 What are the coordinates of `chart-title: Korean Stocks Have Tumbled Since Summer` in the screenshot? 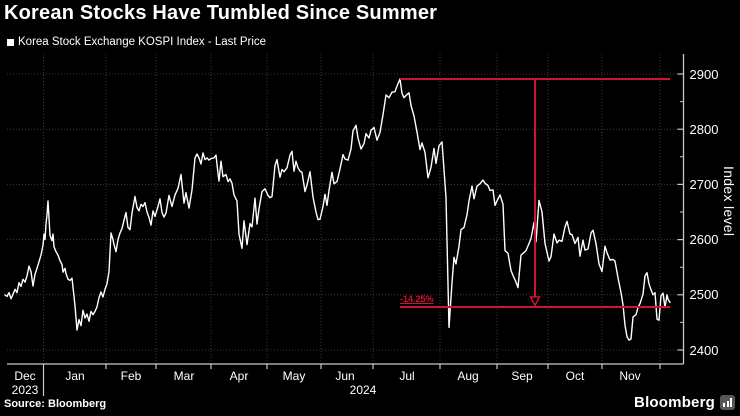 It's located at (221, 13).